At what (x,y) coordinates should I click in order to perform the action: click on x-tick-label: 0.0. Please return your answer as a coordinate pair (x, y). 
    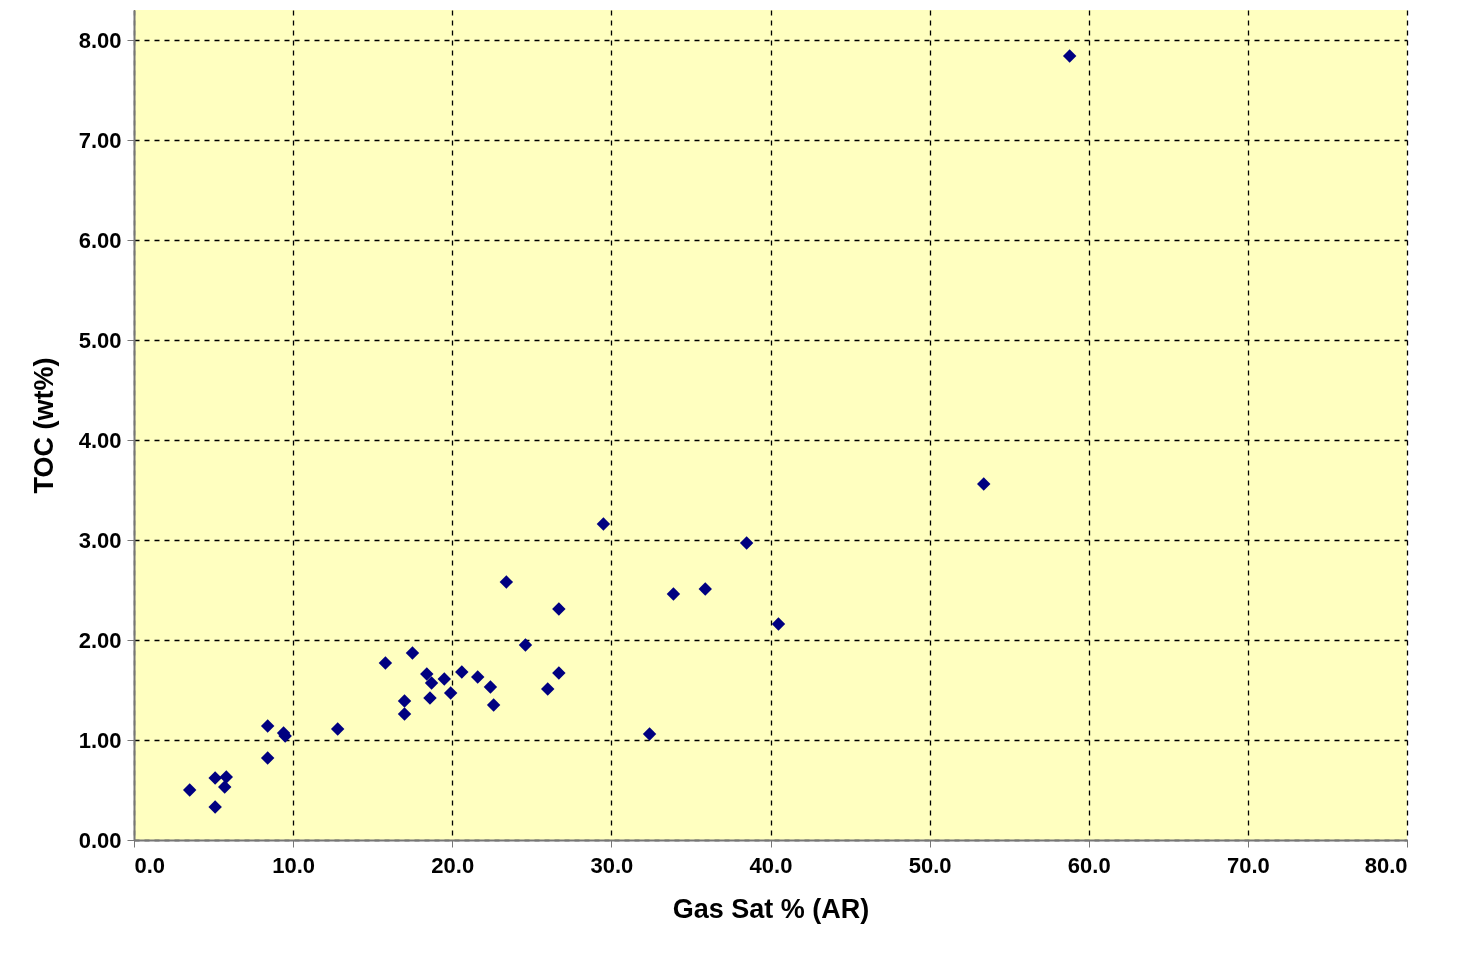
    Looking at the image, I should click on (150, 865).